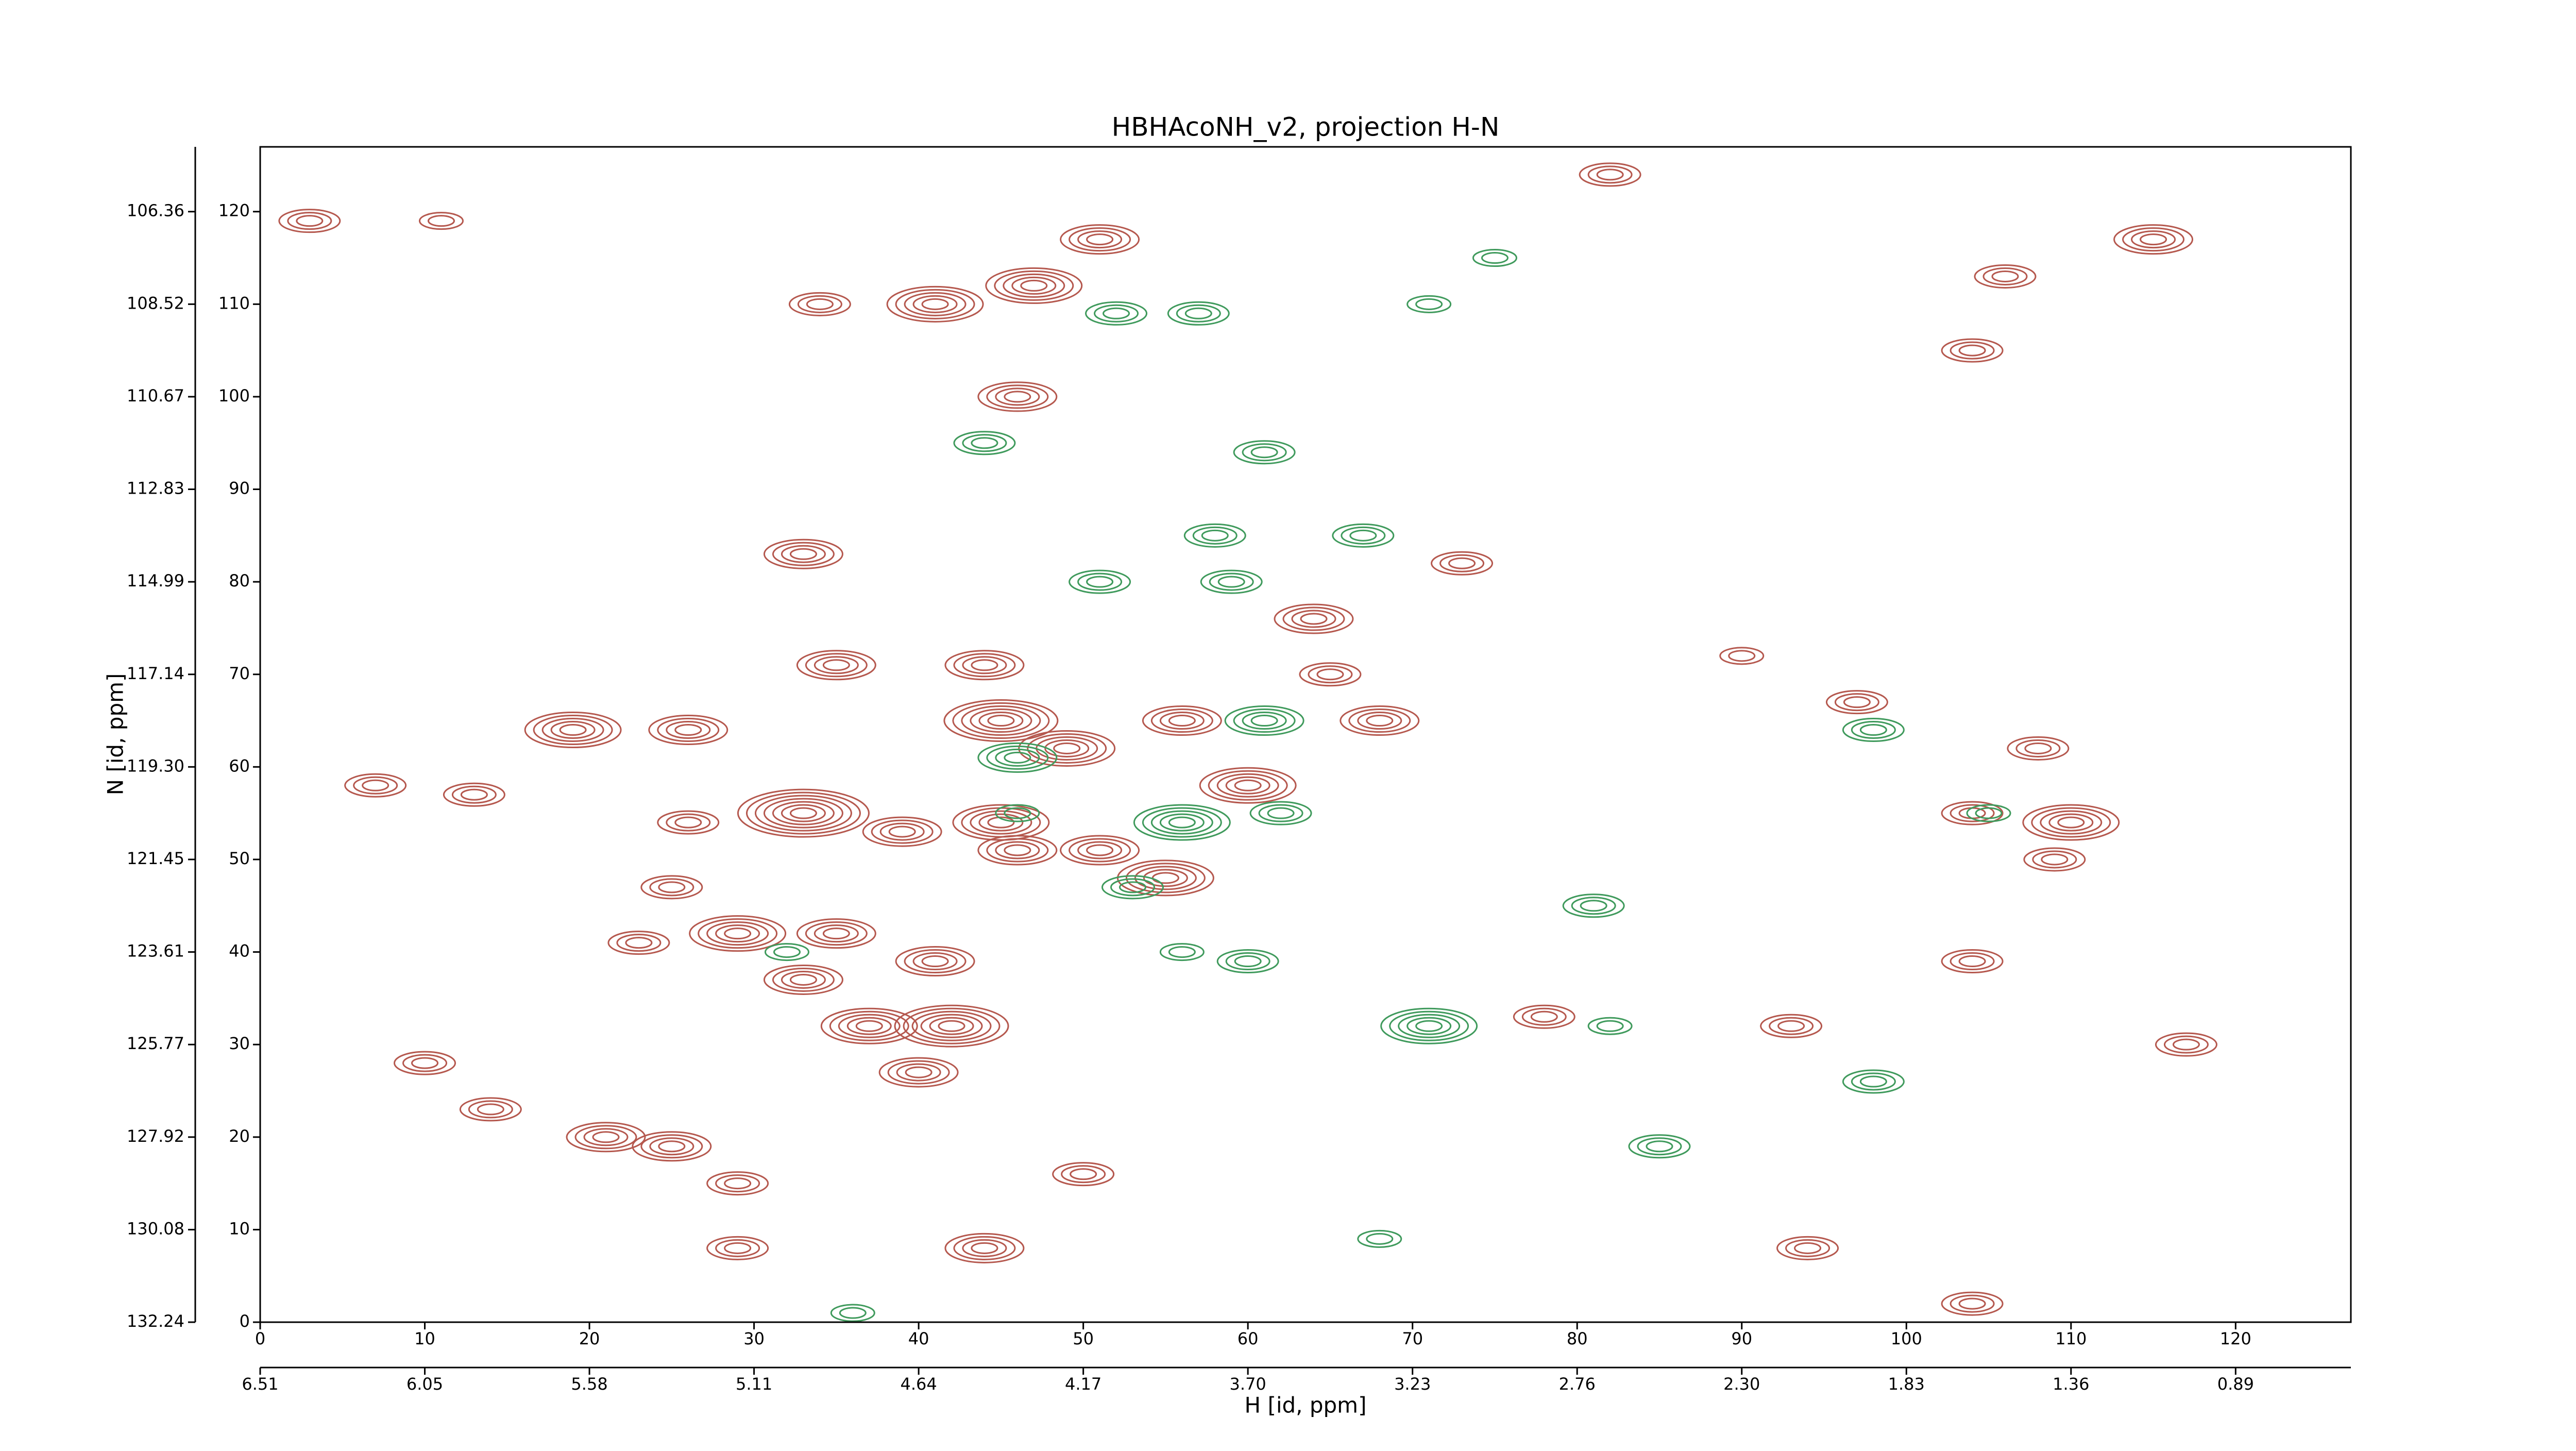 This screenshot has height=1451, width=2576. What do you see at coordinates (1741, 1384) in the screenshot?
I see `x2-tick-label: 2.30` at bounding box center [1741, 1384].